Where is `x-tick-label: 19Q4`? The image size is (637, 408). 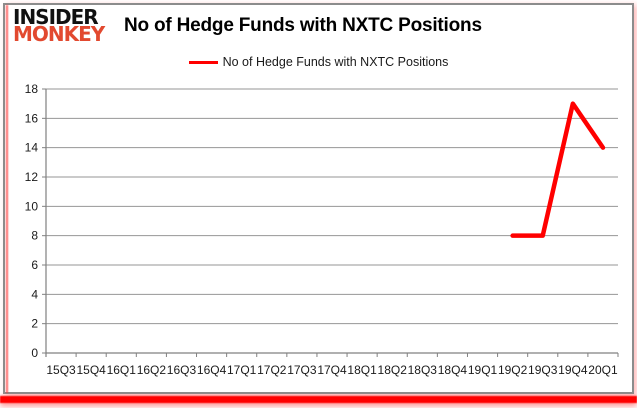
x-tick-label: 19Q4 is located at coordinates (573, 370).